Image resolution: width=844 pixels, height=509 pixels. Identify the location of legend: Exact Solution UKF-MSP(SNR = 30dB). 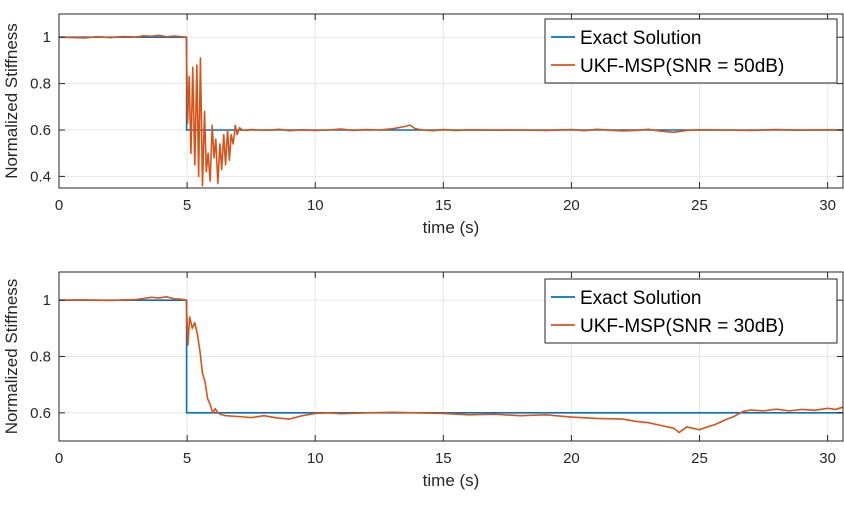
(691, 311).